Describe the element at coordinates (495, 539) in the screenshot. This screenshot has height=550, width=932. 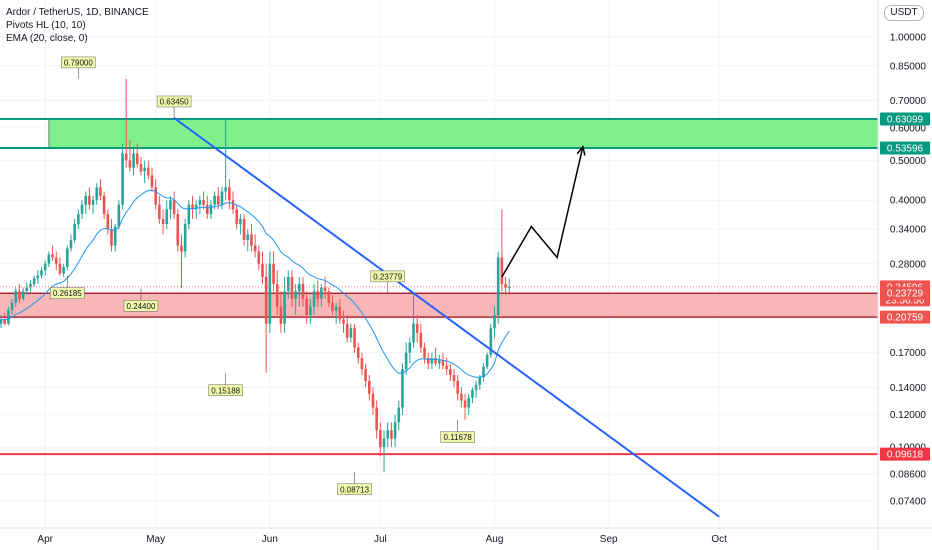
I see `x-tick-label: Aug` at that location.